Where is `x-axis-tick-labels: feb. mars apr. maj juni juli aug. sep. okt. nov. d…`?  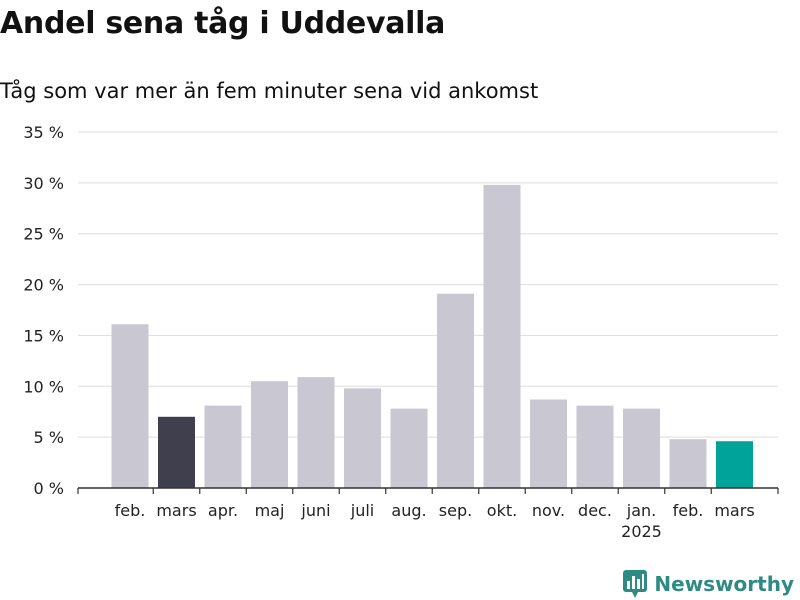
x-axis-tick-labels: feb. mars apr. maj juni juli aug. sep. okt. nov. d… is located at coordinates (435, 521).